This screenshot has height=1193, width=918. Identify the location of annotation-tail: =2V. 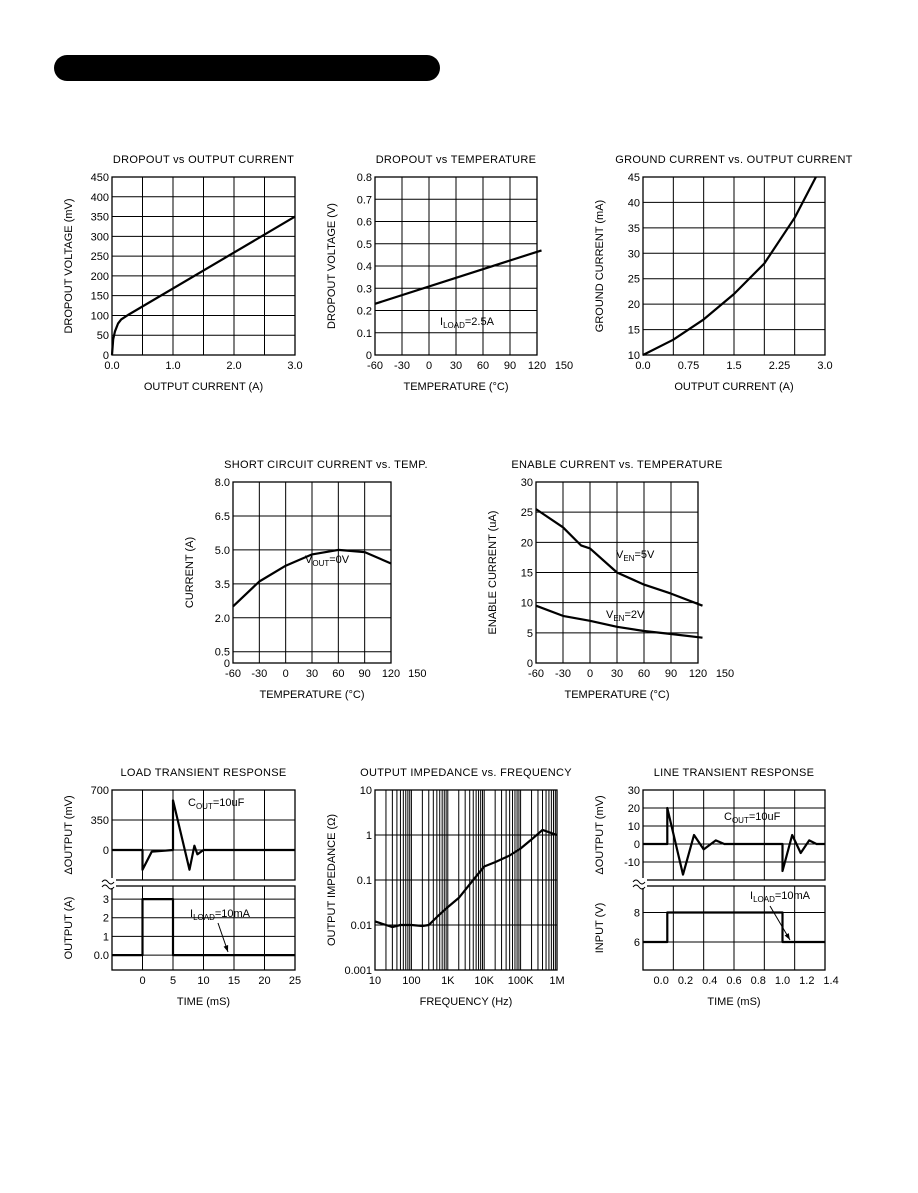
(634, 615).